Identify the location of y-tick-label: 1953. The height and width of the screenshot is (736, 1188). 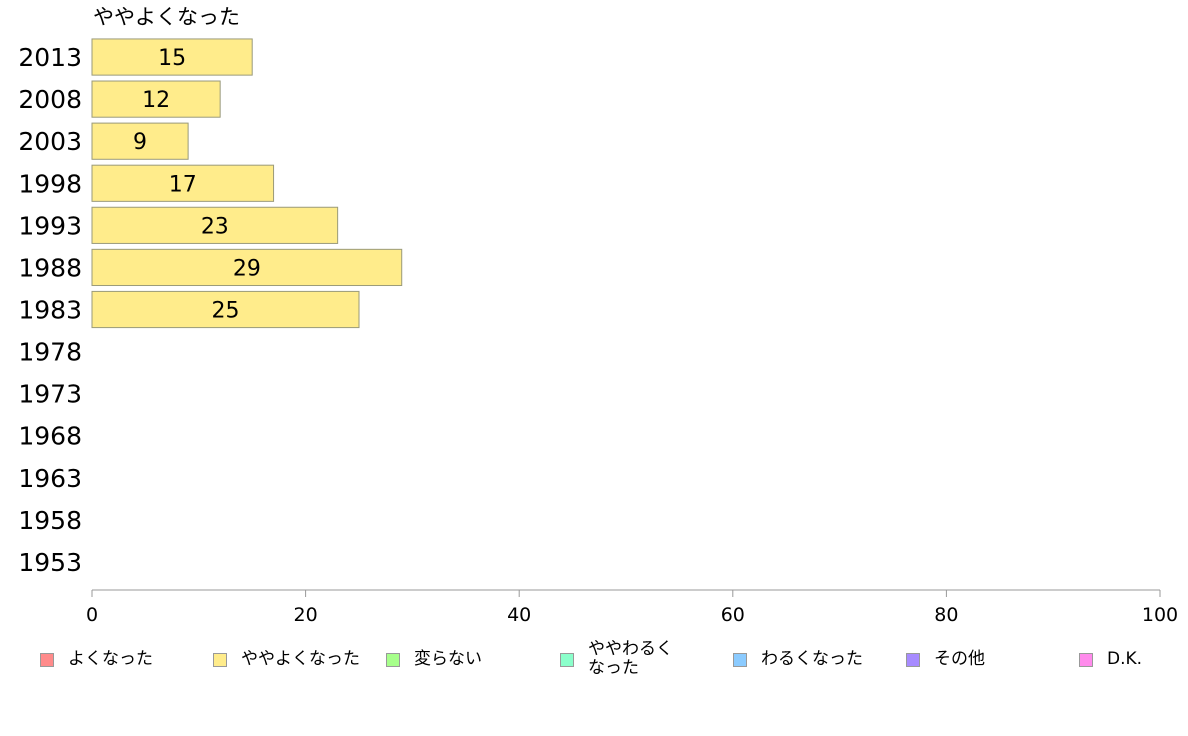
(50, 562).